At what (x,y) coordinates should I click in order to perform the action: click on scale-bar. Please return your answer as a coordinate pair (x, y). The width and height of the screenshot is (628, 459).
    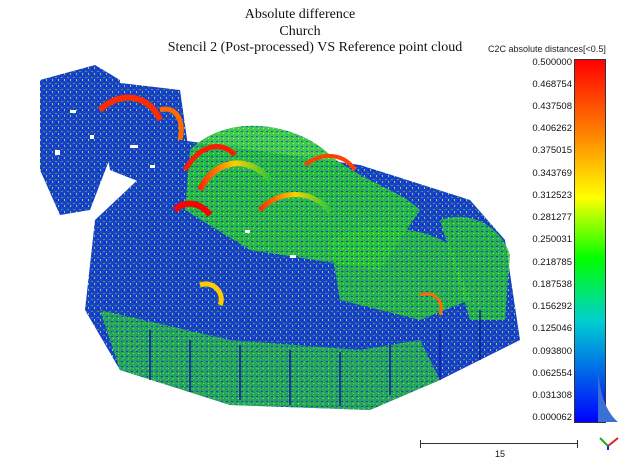
    Looking at the image, I should click on (499, 445).